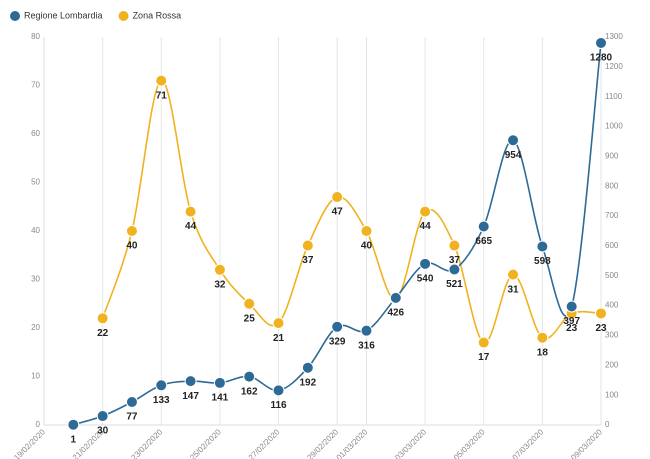 This screenshot has width=650, height=459. I want to click on y2-tick-label: 1300, so click(614, 36).